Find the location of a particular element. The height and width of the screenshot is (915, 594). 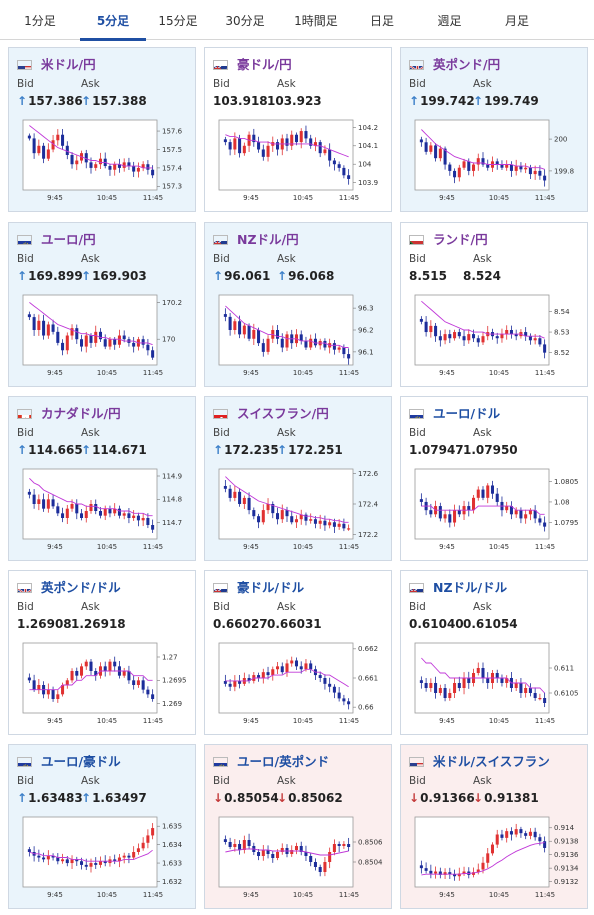

y-tick-label: 8.54 is located at coordinates (562, 312).